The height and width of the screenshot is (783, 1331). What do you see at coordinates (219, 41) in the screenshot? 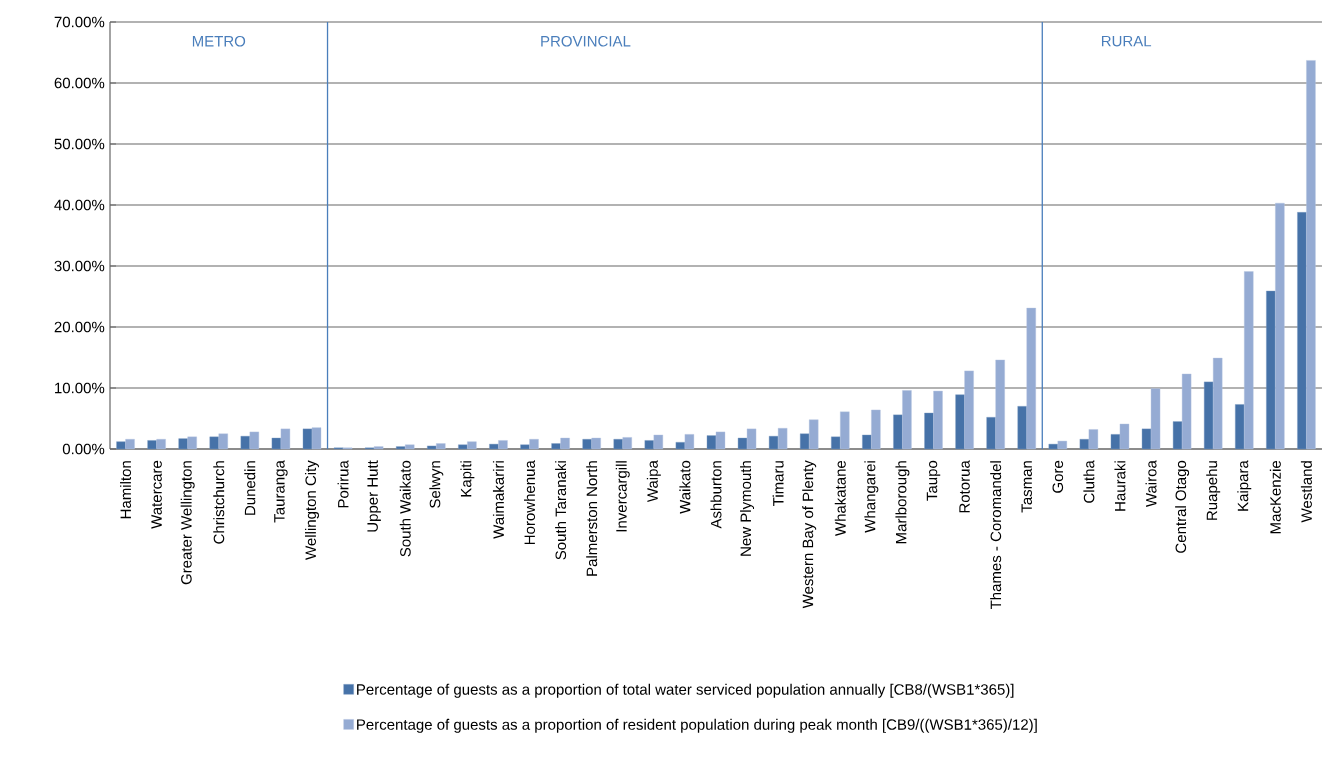
I see `annotation: METRO` at bounding box center [219, 41].